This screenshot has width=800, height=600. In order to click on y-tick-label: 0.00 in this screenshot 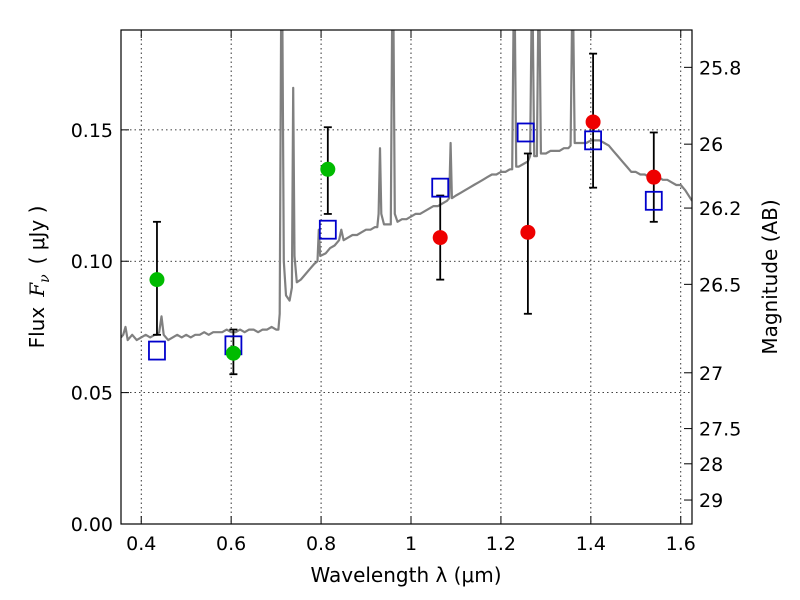, I will do `click(92, 525)`.